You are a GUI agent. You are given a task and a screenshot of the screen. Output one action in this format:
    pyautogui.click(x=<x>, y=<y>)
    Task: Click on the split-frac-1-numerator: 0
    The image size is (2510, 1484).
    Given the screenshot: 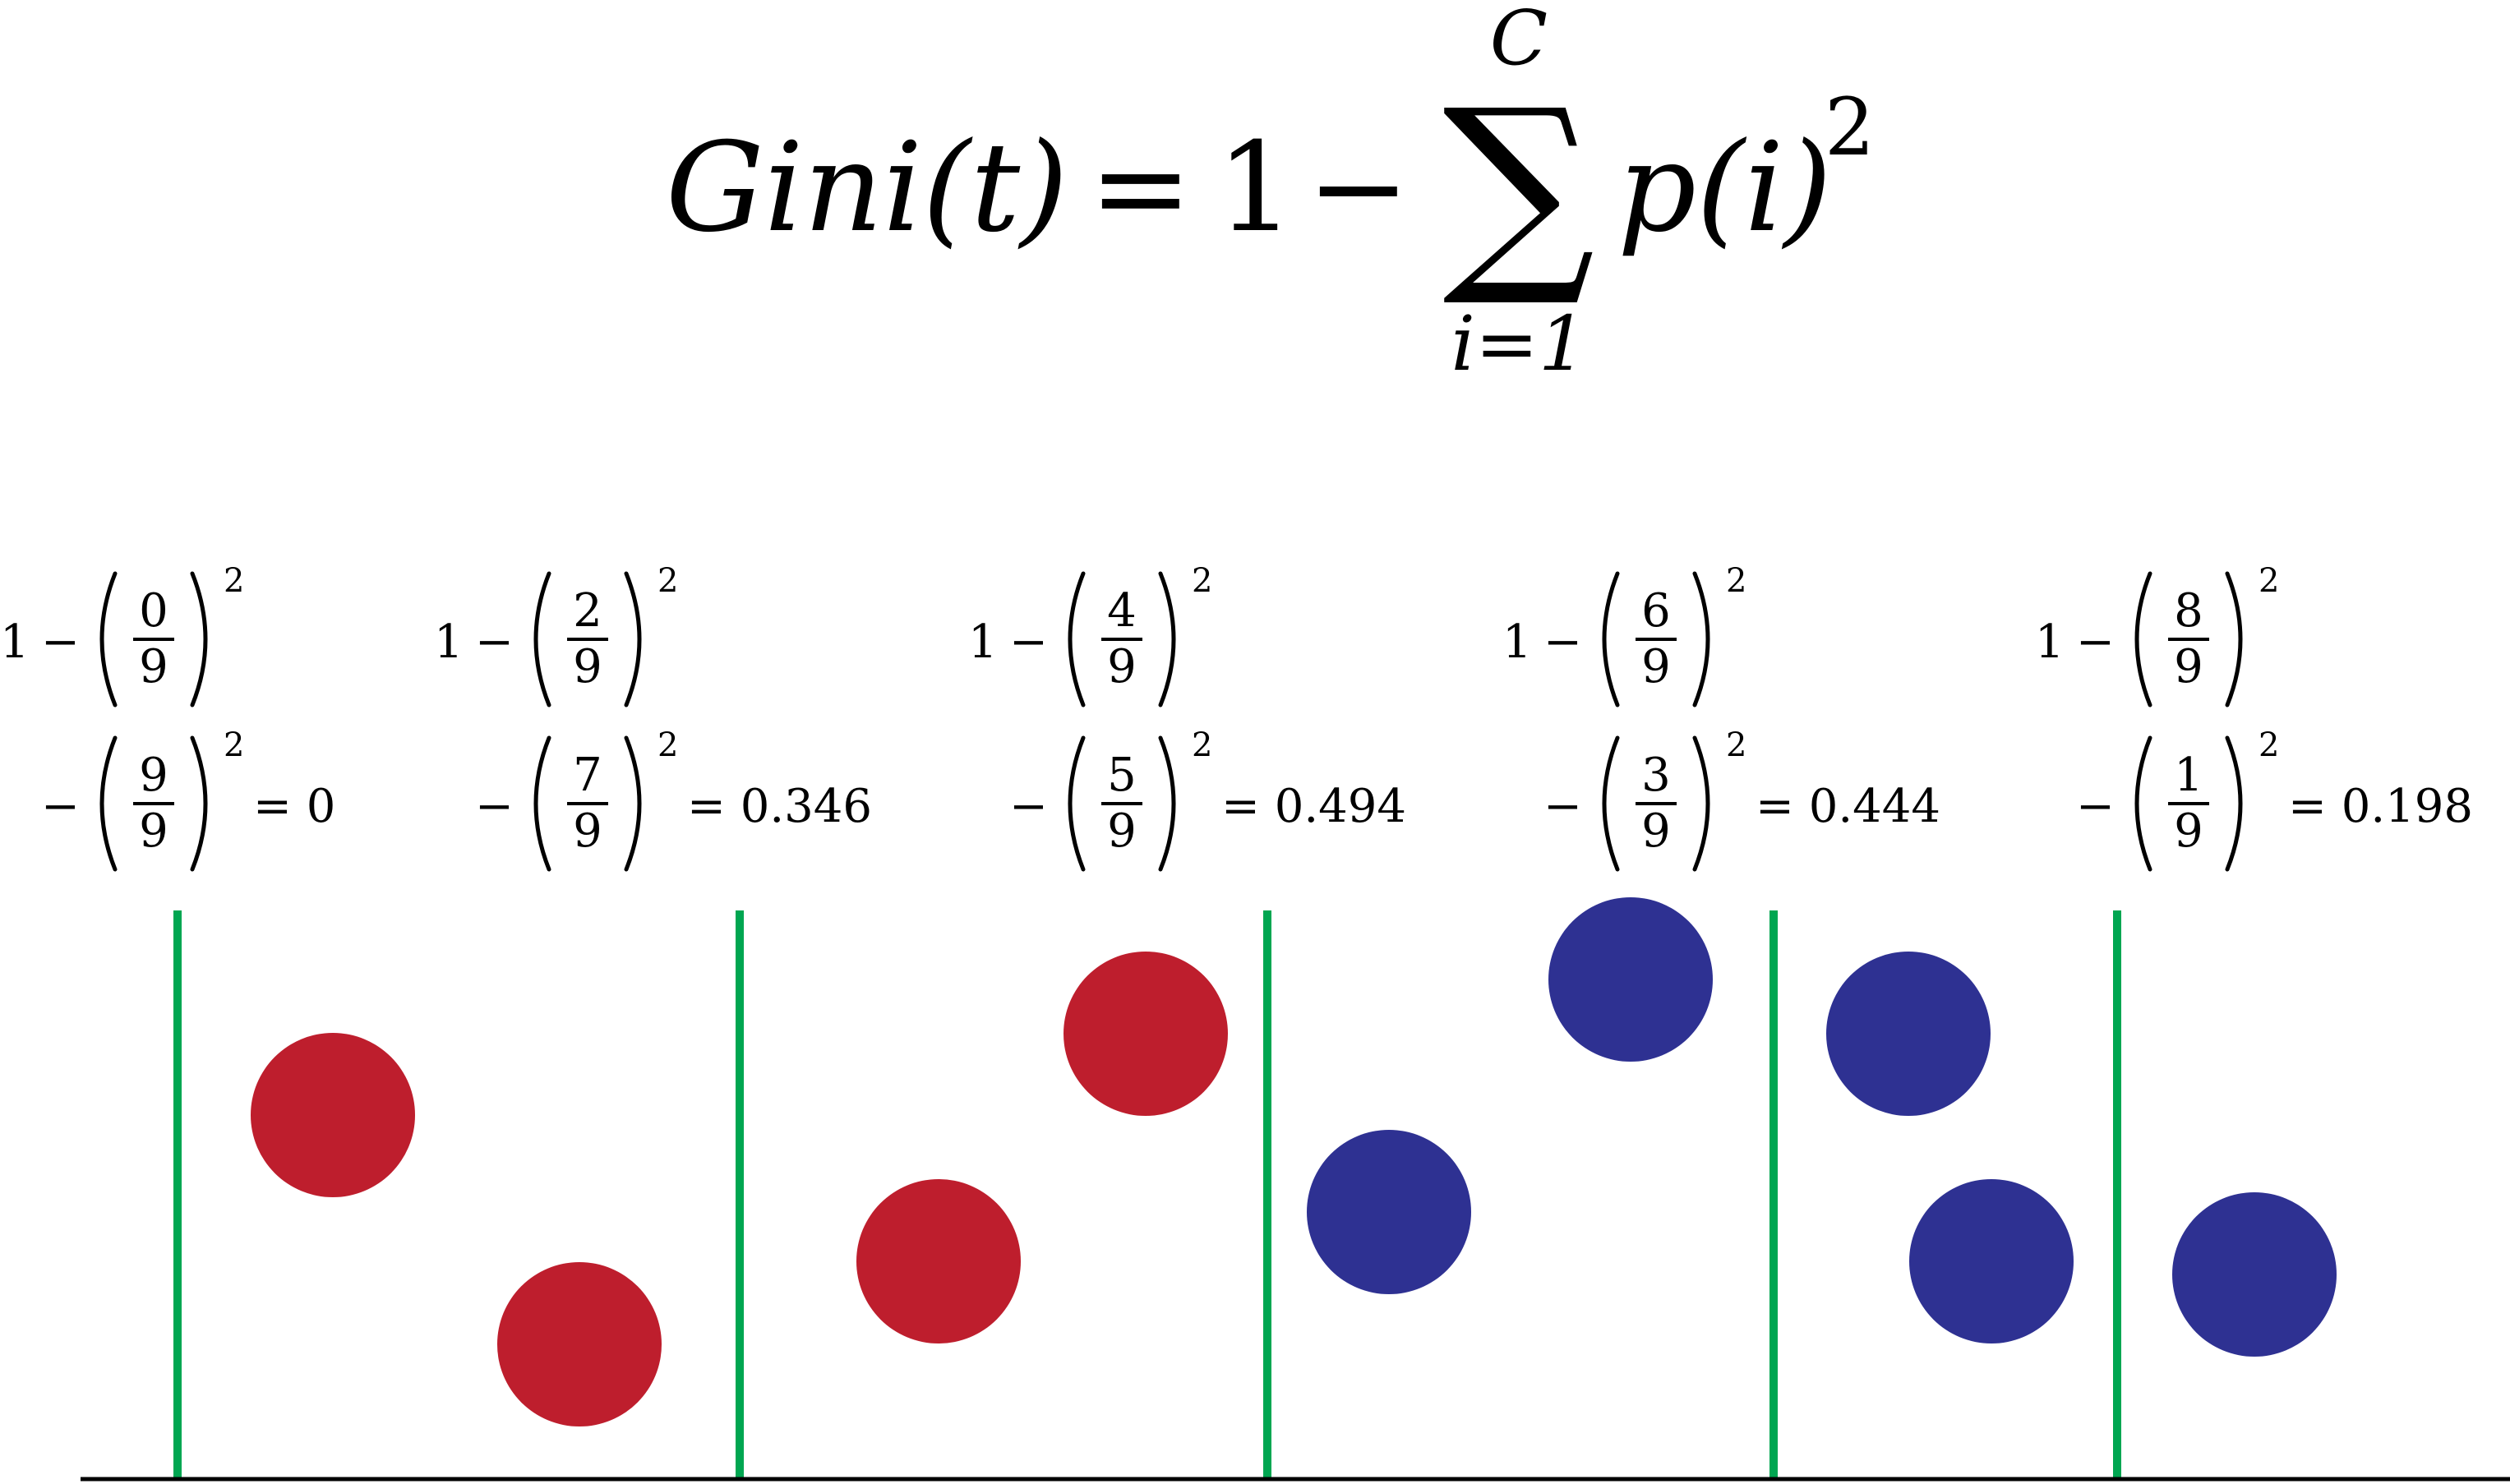 What is the action you would take?
    pyautogui.click(x=153, y=611)
    